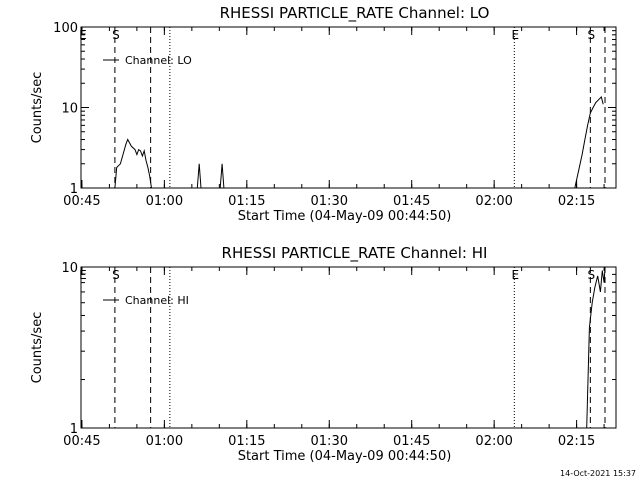 Image resolution: width=640 pixels, height=480 pixels. I want to click on chart-title: RHESSI PARTICLE_RATE Channel: LO, so click(355, 13).